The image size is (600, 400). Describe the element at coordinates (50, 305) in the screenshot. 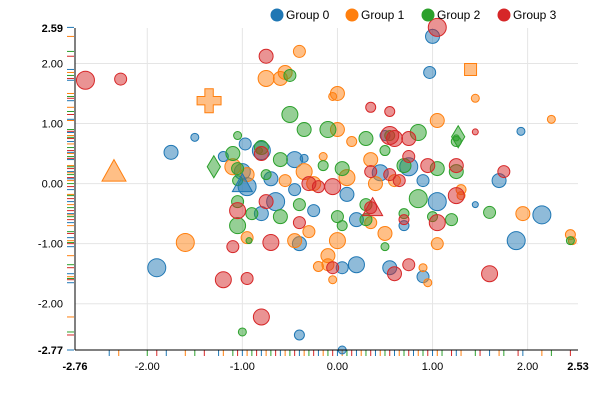

I see `y-tick-label: -2.00` at that location.